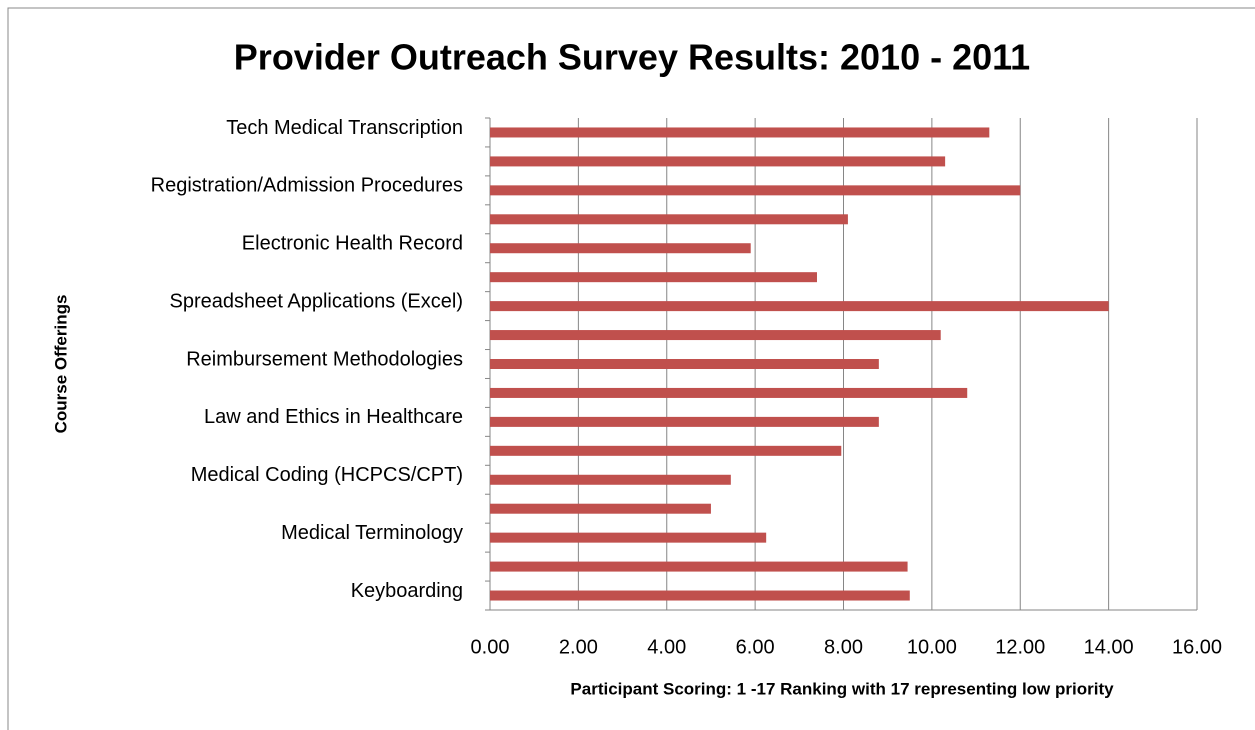  Describe the element at coordinates (666, 647) in the screenshot. I see `x-tick-label: 4.00` at that location.